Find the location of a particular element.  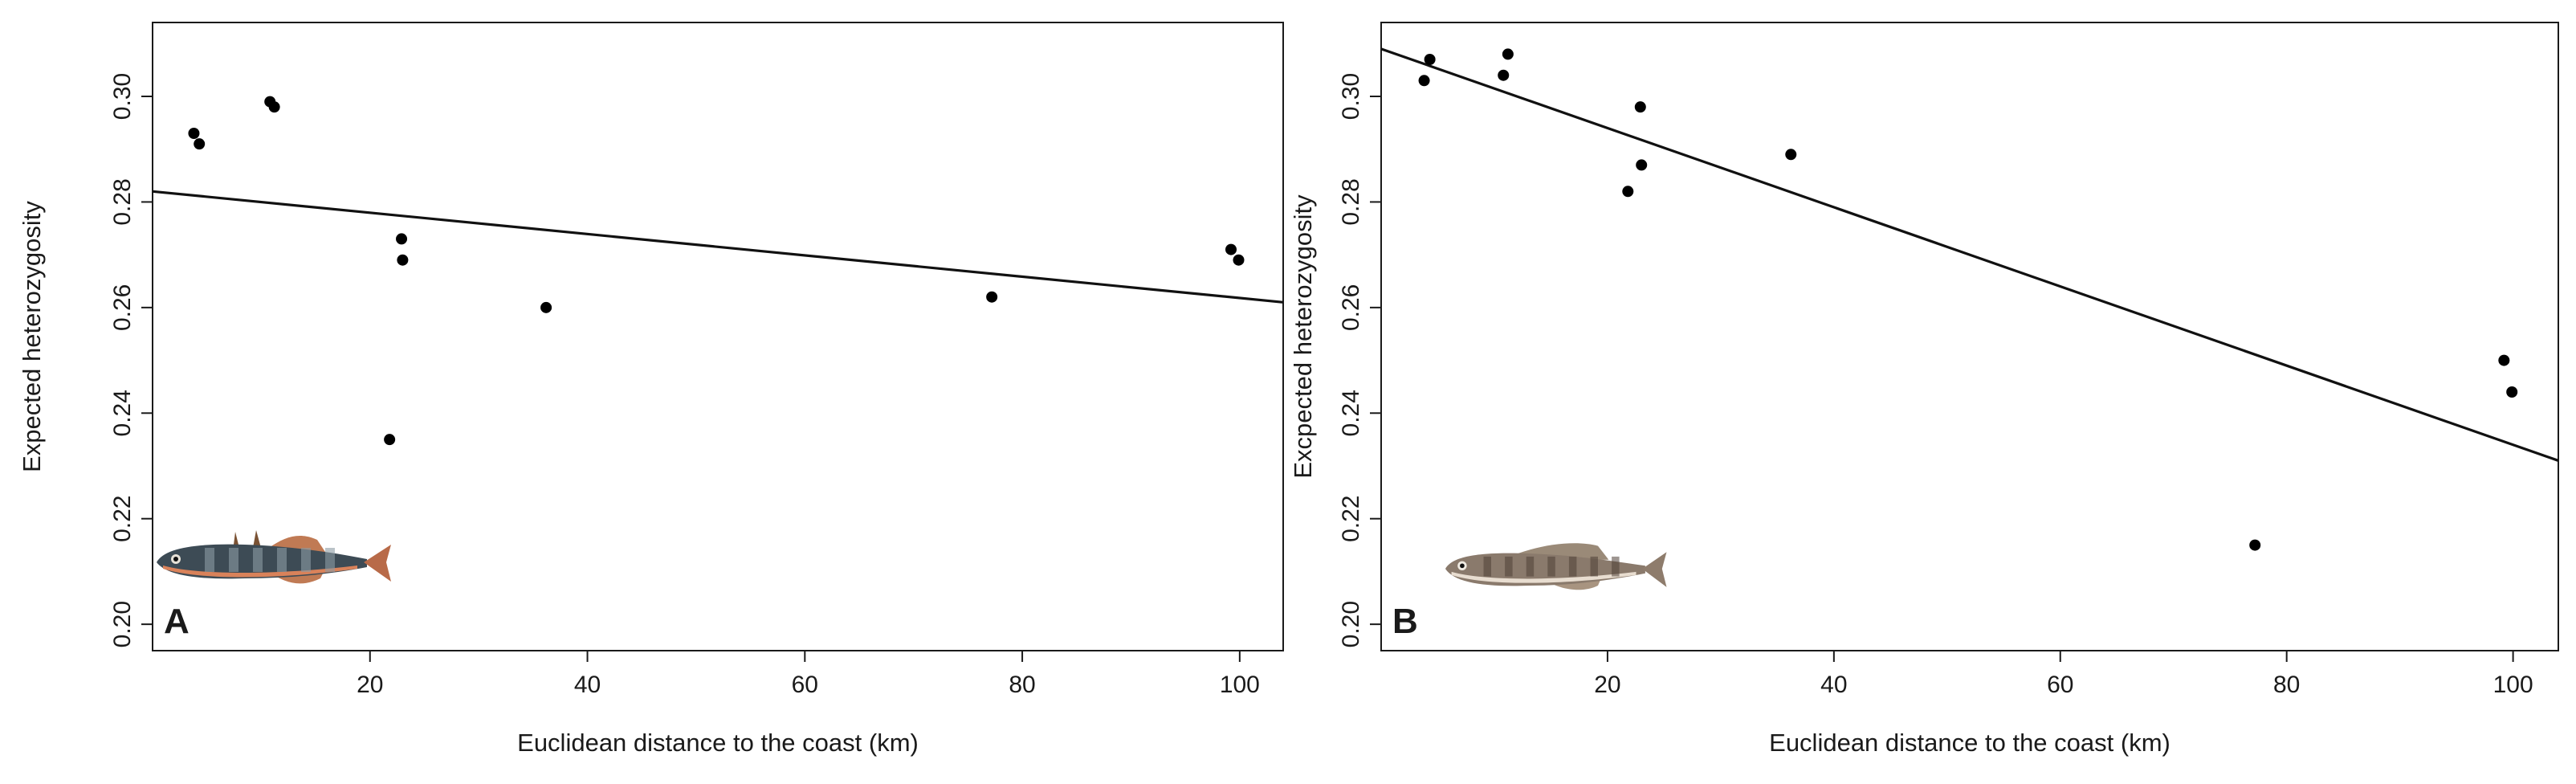

y-axis-label: Expected heterozygosity is located at coordinates (32, 336).